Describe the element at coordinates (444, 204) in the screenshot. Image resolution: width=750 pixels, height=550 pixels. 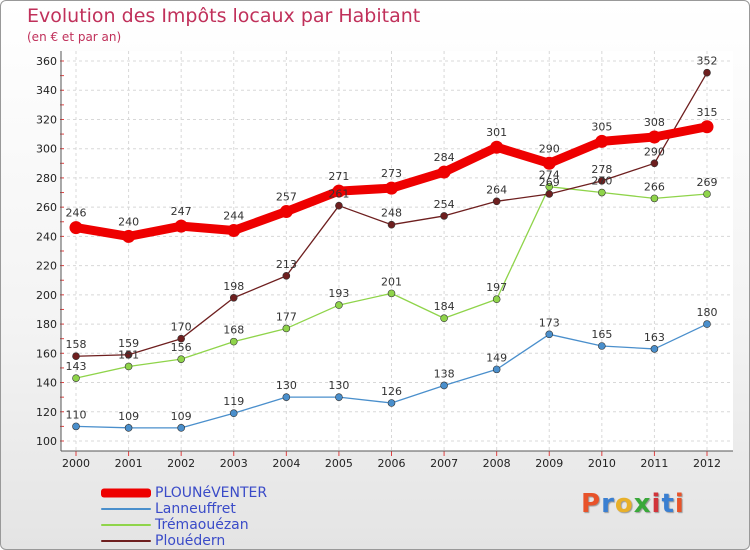
I see `data-label: 254` at that location.